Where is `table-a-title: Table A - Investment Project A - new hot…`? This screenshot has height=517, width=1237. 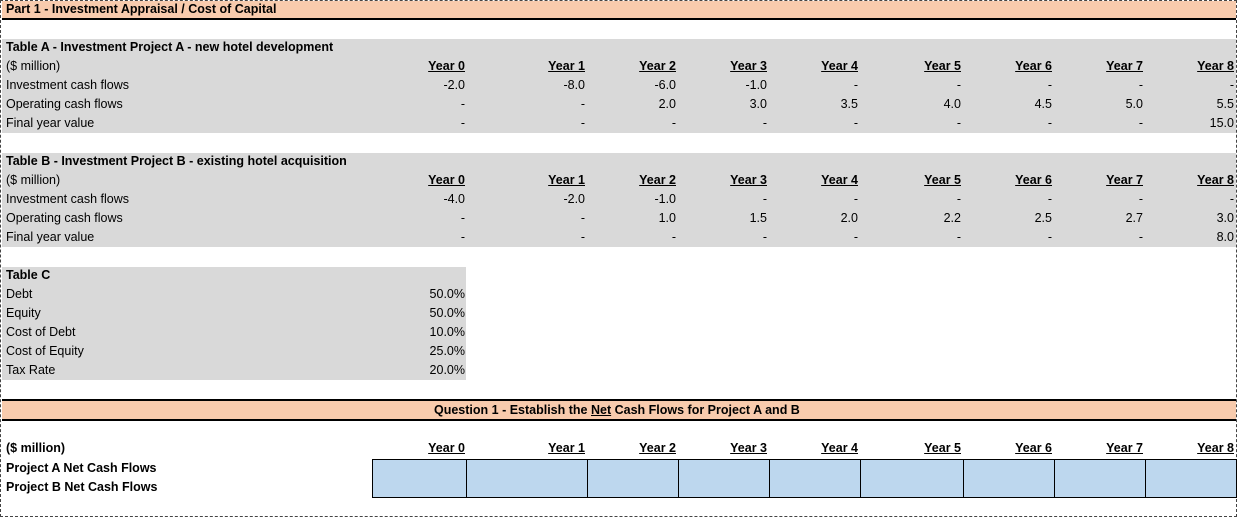
table-a-title: Table A - Investment Project A - new hot… is located at coordinates (170, 47).